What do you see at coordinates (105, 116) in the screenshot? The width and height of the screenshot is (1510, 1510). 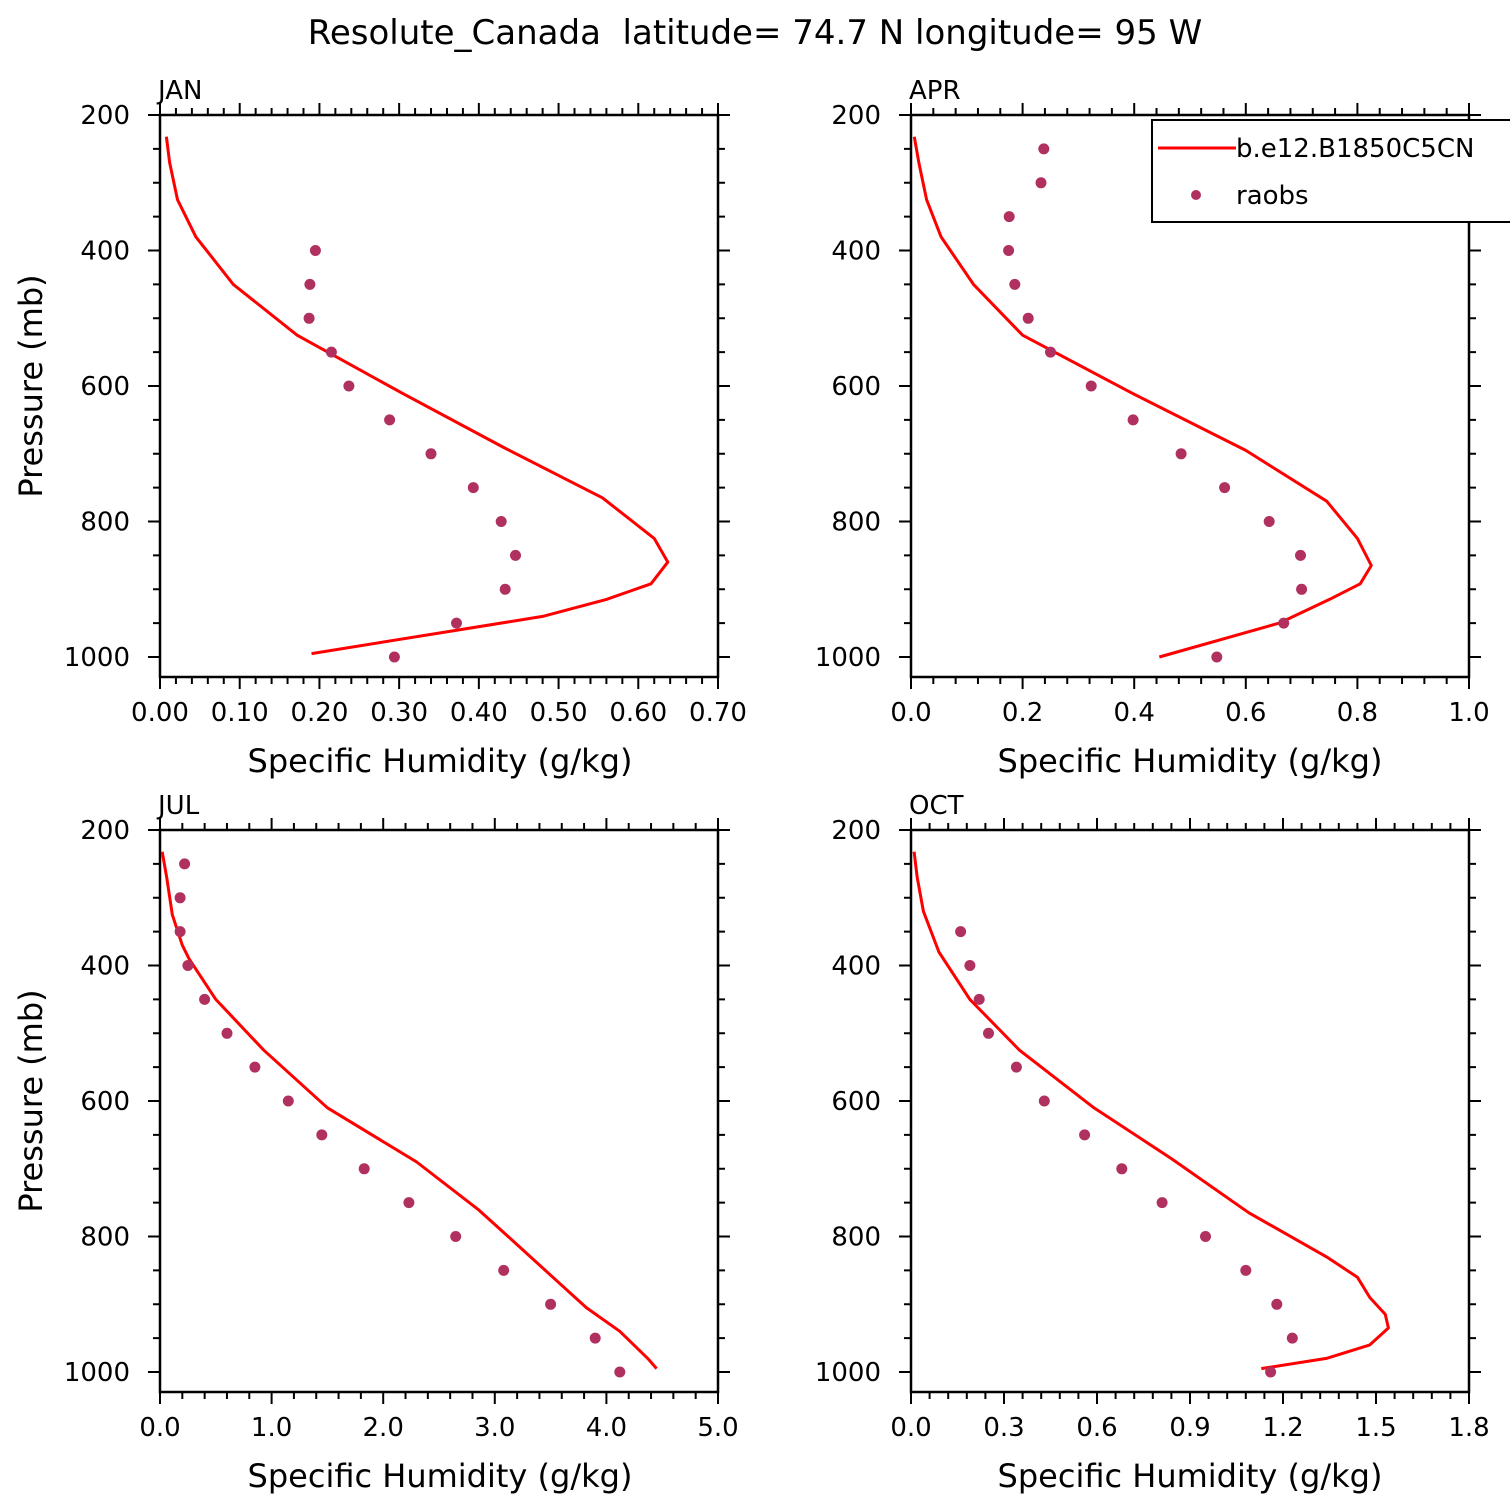 I see `jan-y-tick-label: 200` at bounding box center [105, 116].